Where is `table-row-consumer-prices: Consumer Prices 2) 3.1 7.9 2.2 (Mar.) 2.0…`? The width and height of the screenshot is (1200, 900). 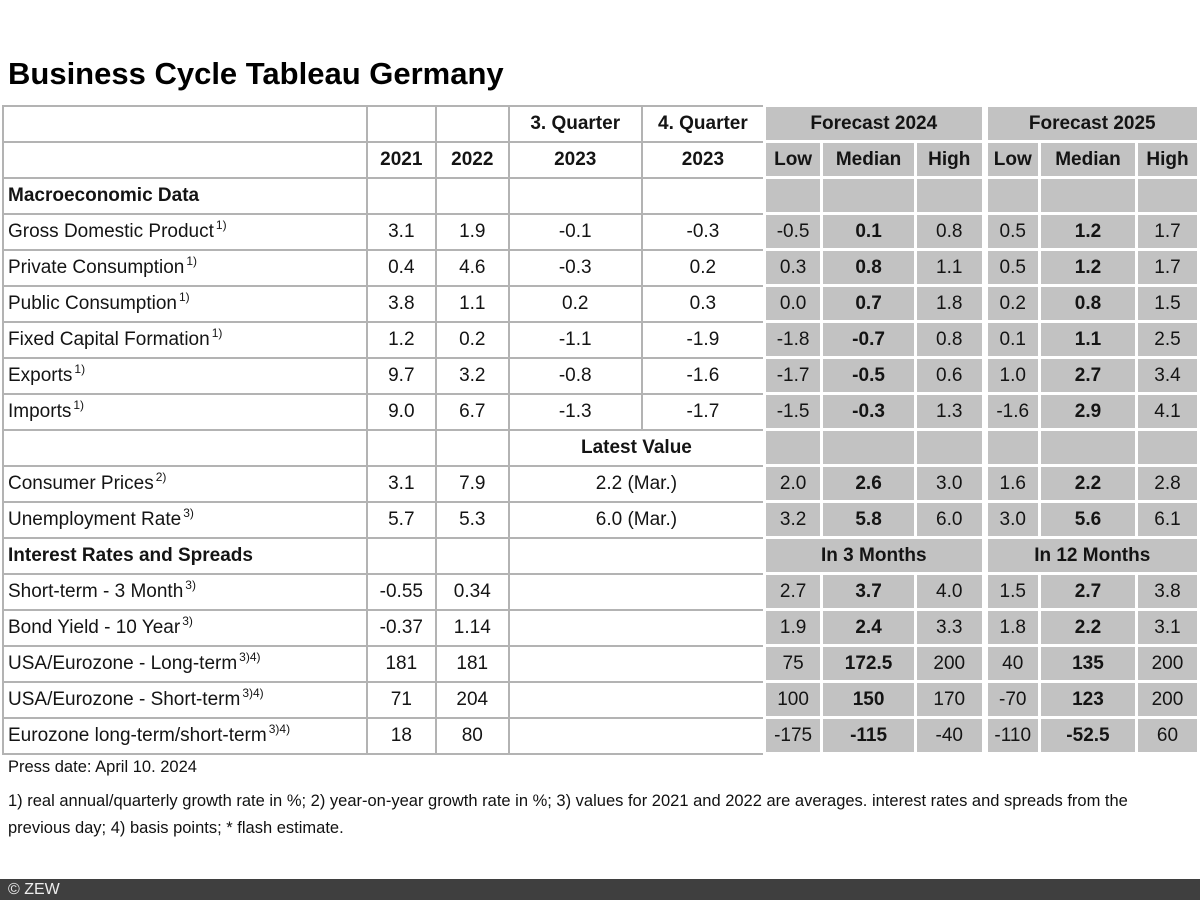 table-row-consumer-prices: Consumer Prices 2) 3.1 7.9 2.2 (Mar.) 2.0… is located at coordinates (601, 483).